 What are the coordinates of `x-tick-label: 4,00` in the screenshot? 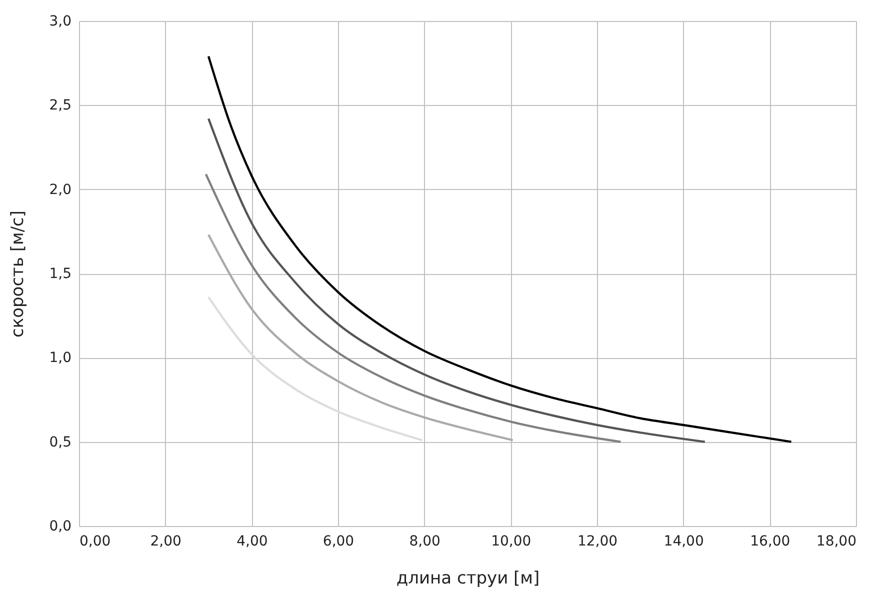 It's located at (252, 542).